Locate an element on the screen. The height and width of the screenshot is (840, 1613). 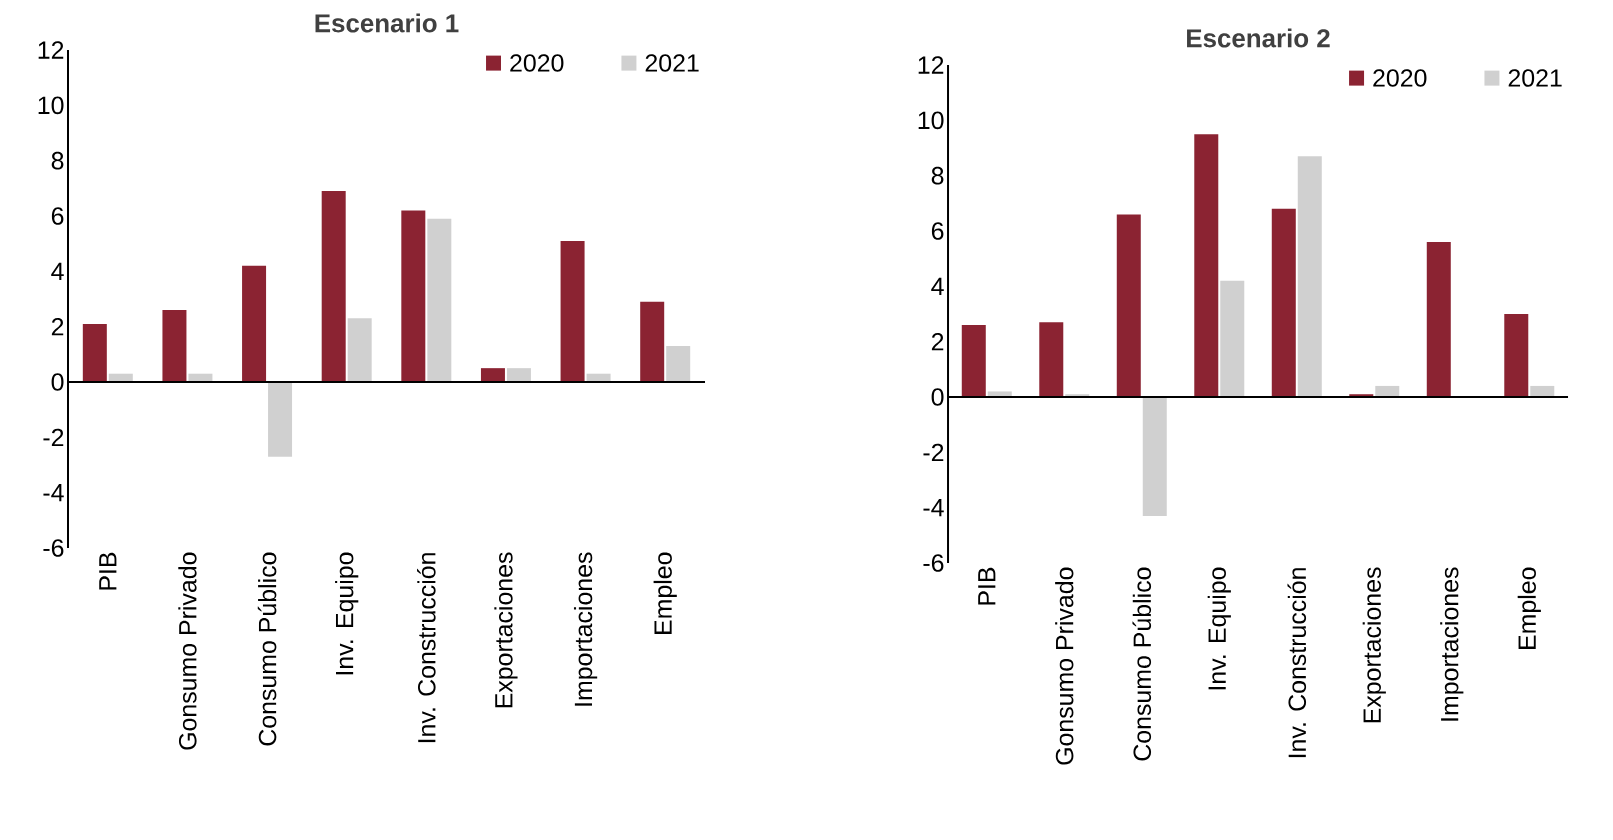
chart-title: Escenario 2 is located at coordinates (1258, 38).